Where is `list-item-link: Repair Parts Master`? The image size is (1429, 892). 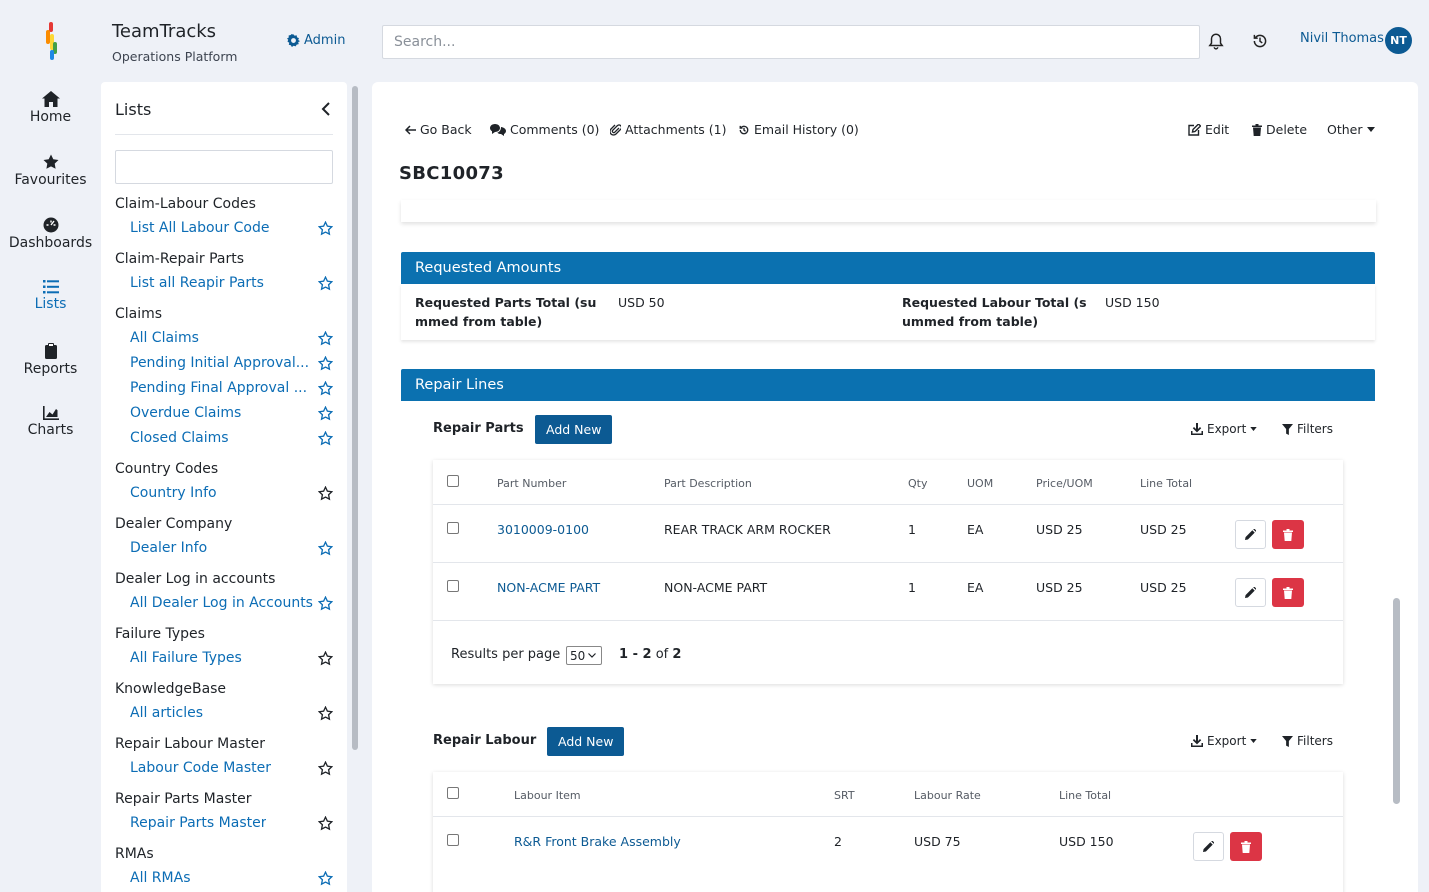 list-item-link: Repair Parts Master is located at coordinates (226, 823).